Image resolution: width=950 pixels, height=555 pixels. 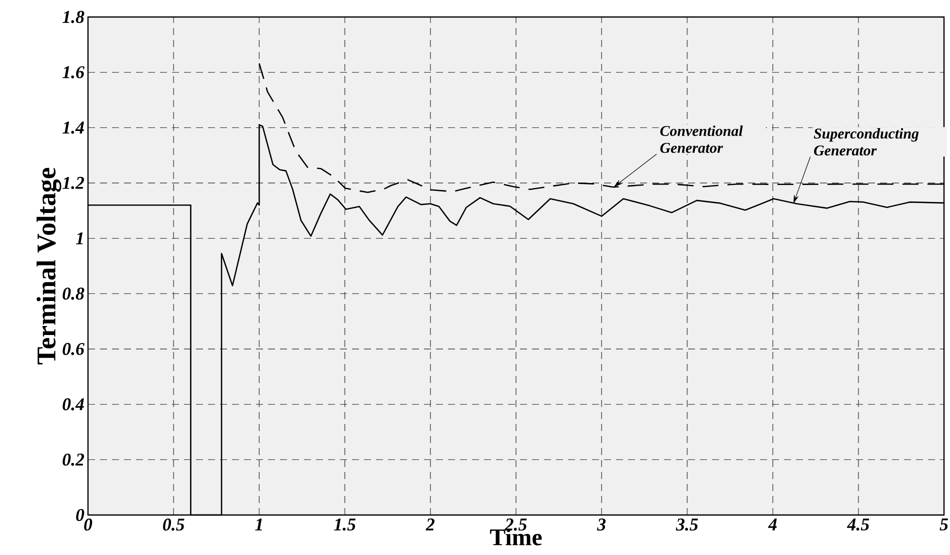 What do you see at coordinates (701, 139) in the screenshot?
I see `annotation: Conventional Generator` at bounding box center [701, 139].